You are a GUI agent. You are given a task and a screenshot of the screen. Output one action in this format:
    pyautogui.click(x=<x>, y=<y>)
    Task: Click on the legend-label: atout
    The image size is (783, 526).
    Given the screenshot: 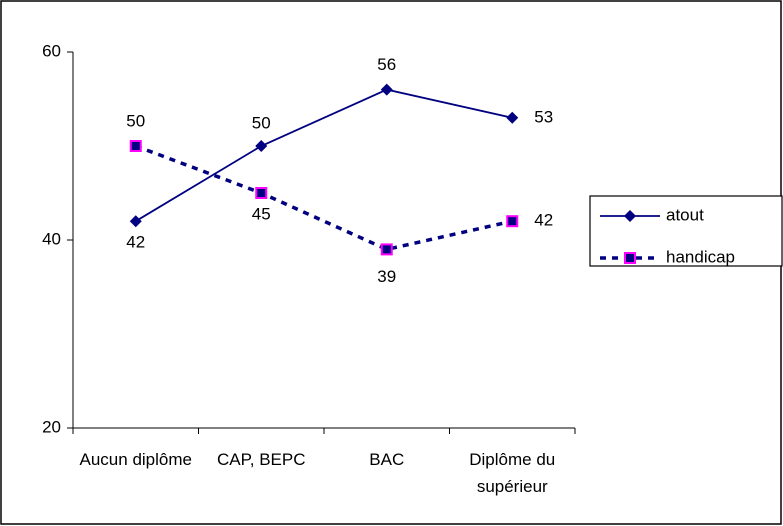 What is the action you would take?
    pyautogui.click(x=685, y=214)
    